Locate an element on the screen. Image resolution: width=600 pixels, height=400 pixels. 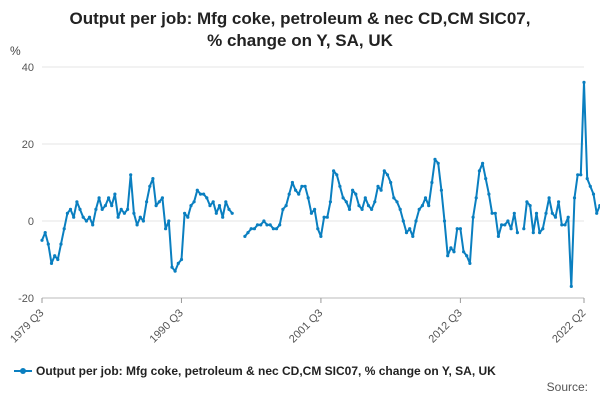
chart-title-line-2: % change on Y, SA, UK is located at coordinates (300, 40).